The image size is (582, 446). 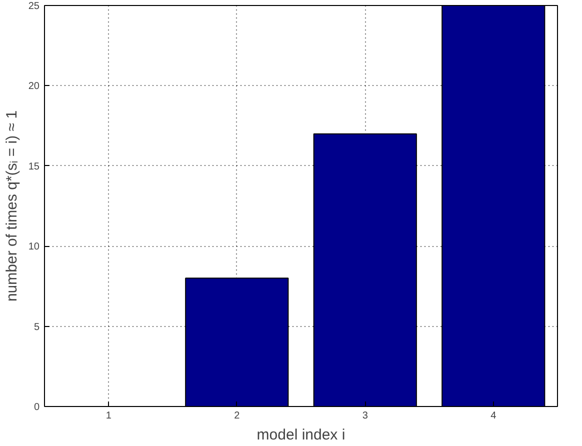 What do you see at coordinates (109, 416) in the screenshot?
I see `x-tick-label: 1` at bounding box center [109, 416].